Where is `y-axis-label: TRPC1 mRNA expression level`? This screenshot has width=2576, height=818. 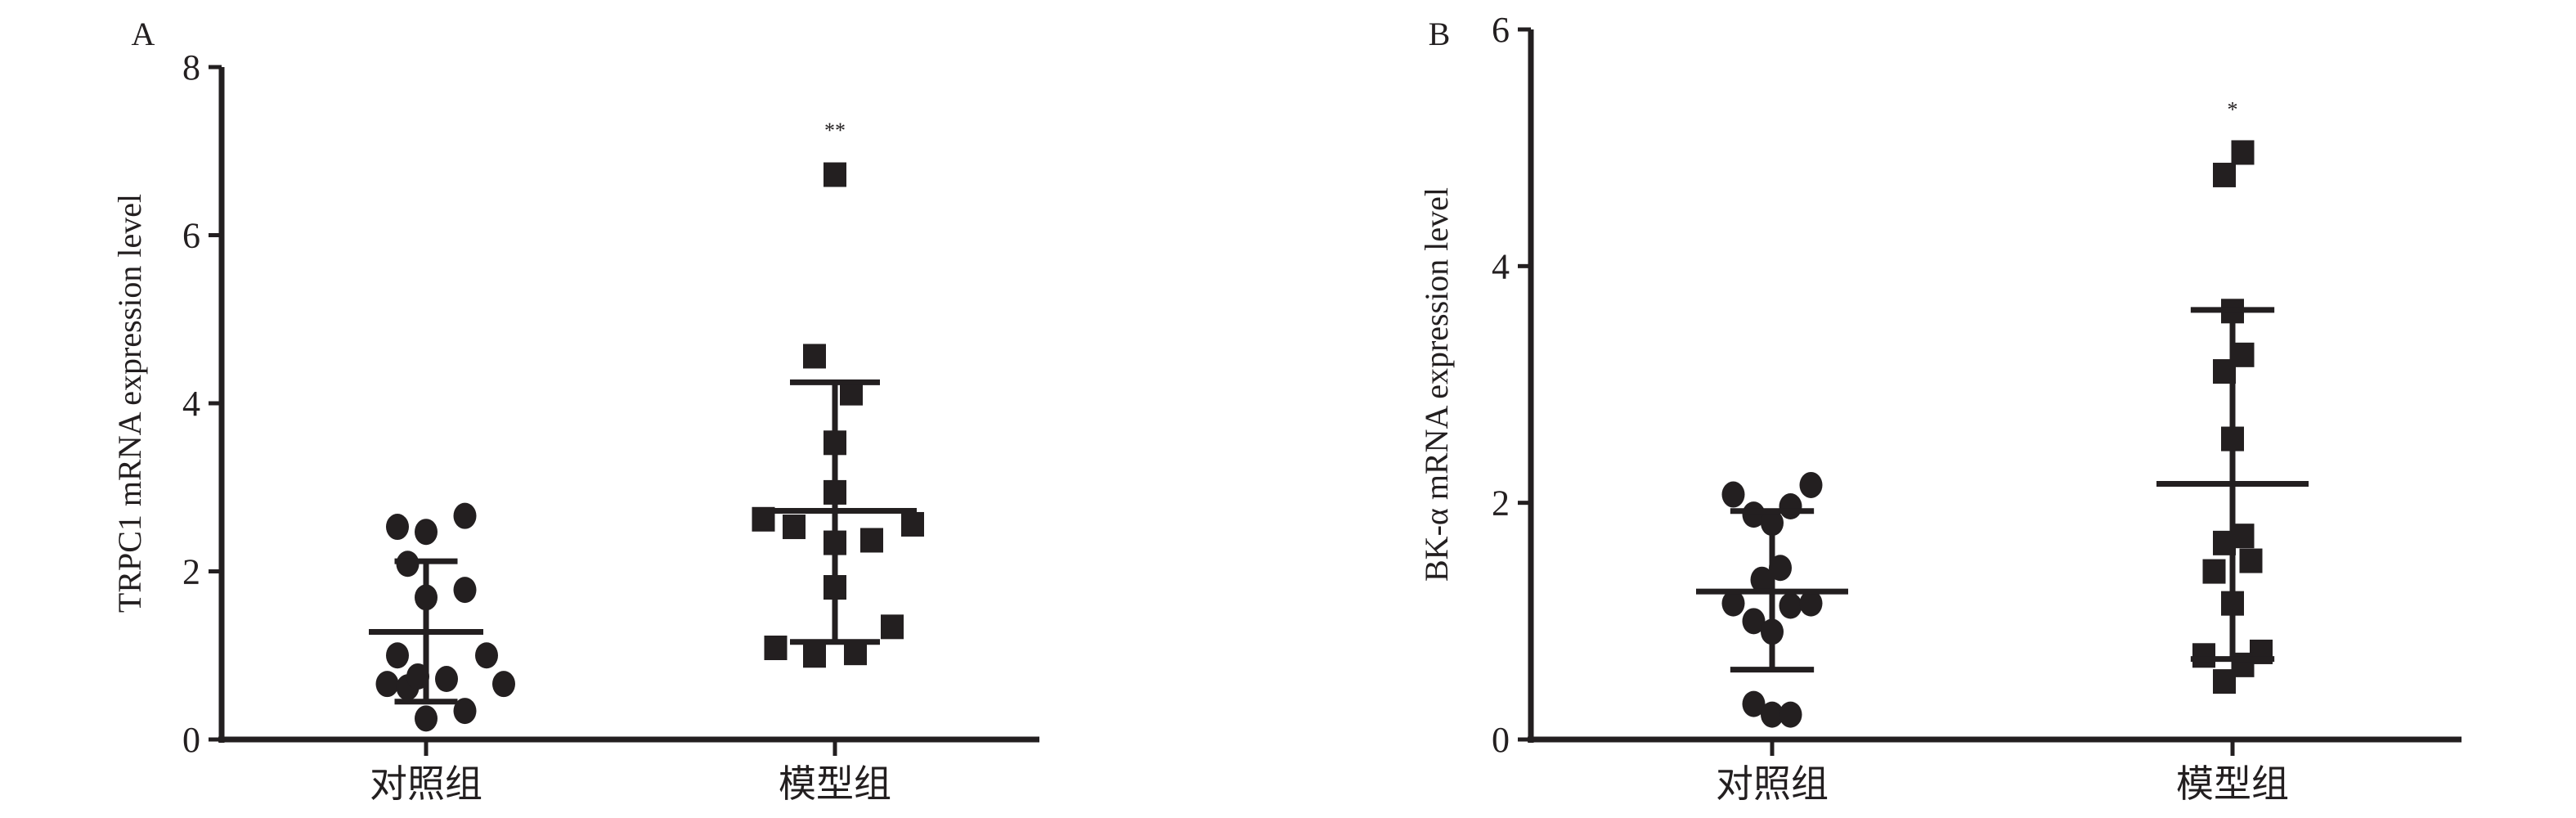
y-axis-label: TRPC1 mRNA expression level is located at coordinates (129, 403).